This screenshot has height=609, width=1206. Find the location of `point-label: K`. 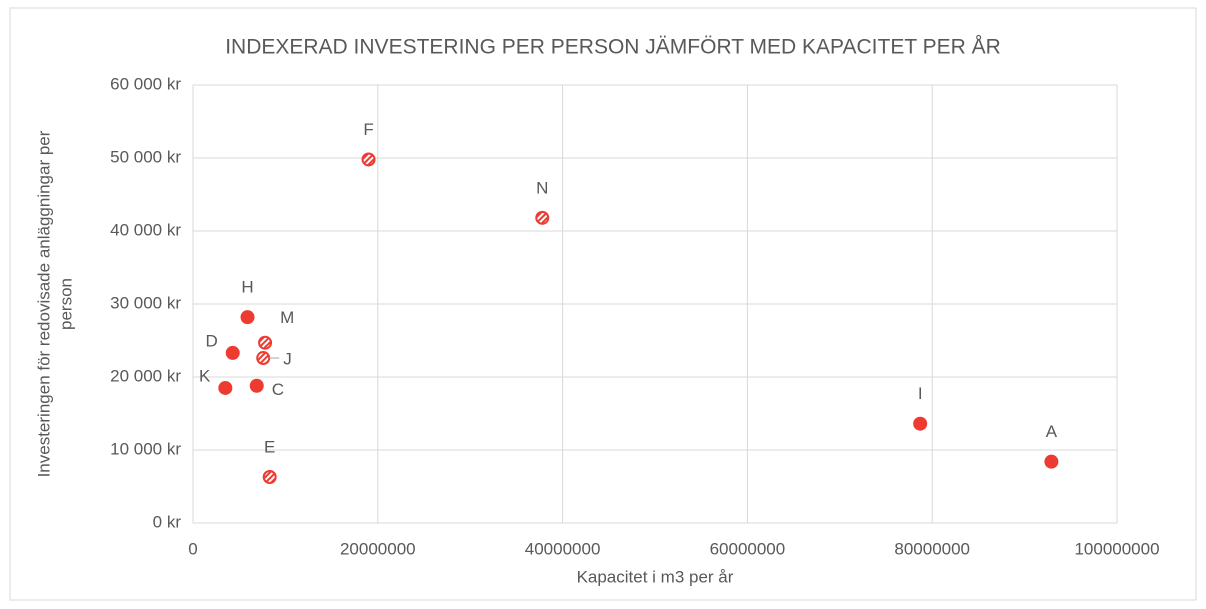

point-label: K is located at coordinates (205, 375).